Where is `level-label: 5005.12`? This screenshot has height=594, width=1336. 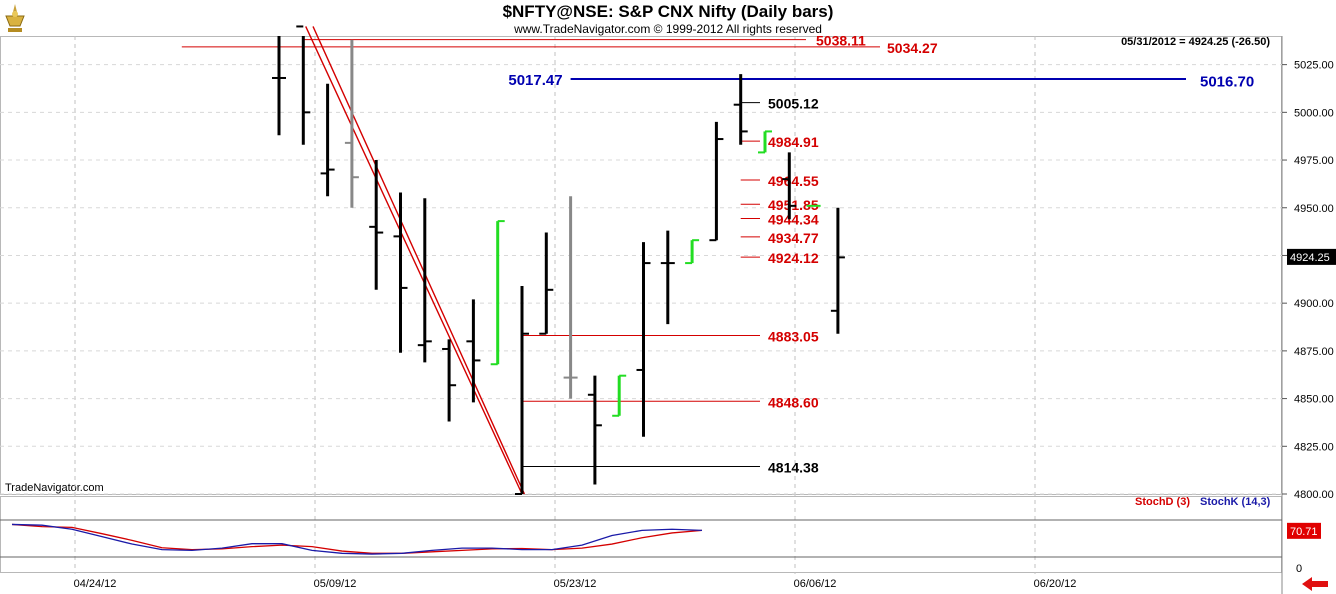 level-label: 5005.12 is located at coordinates (793, 104).